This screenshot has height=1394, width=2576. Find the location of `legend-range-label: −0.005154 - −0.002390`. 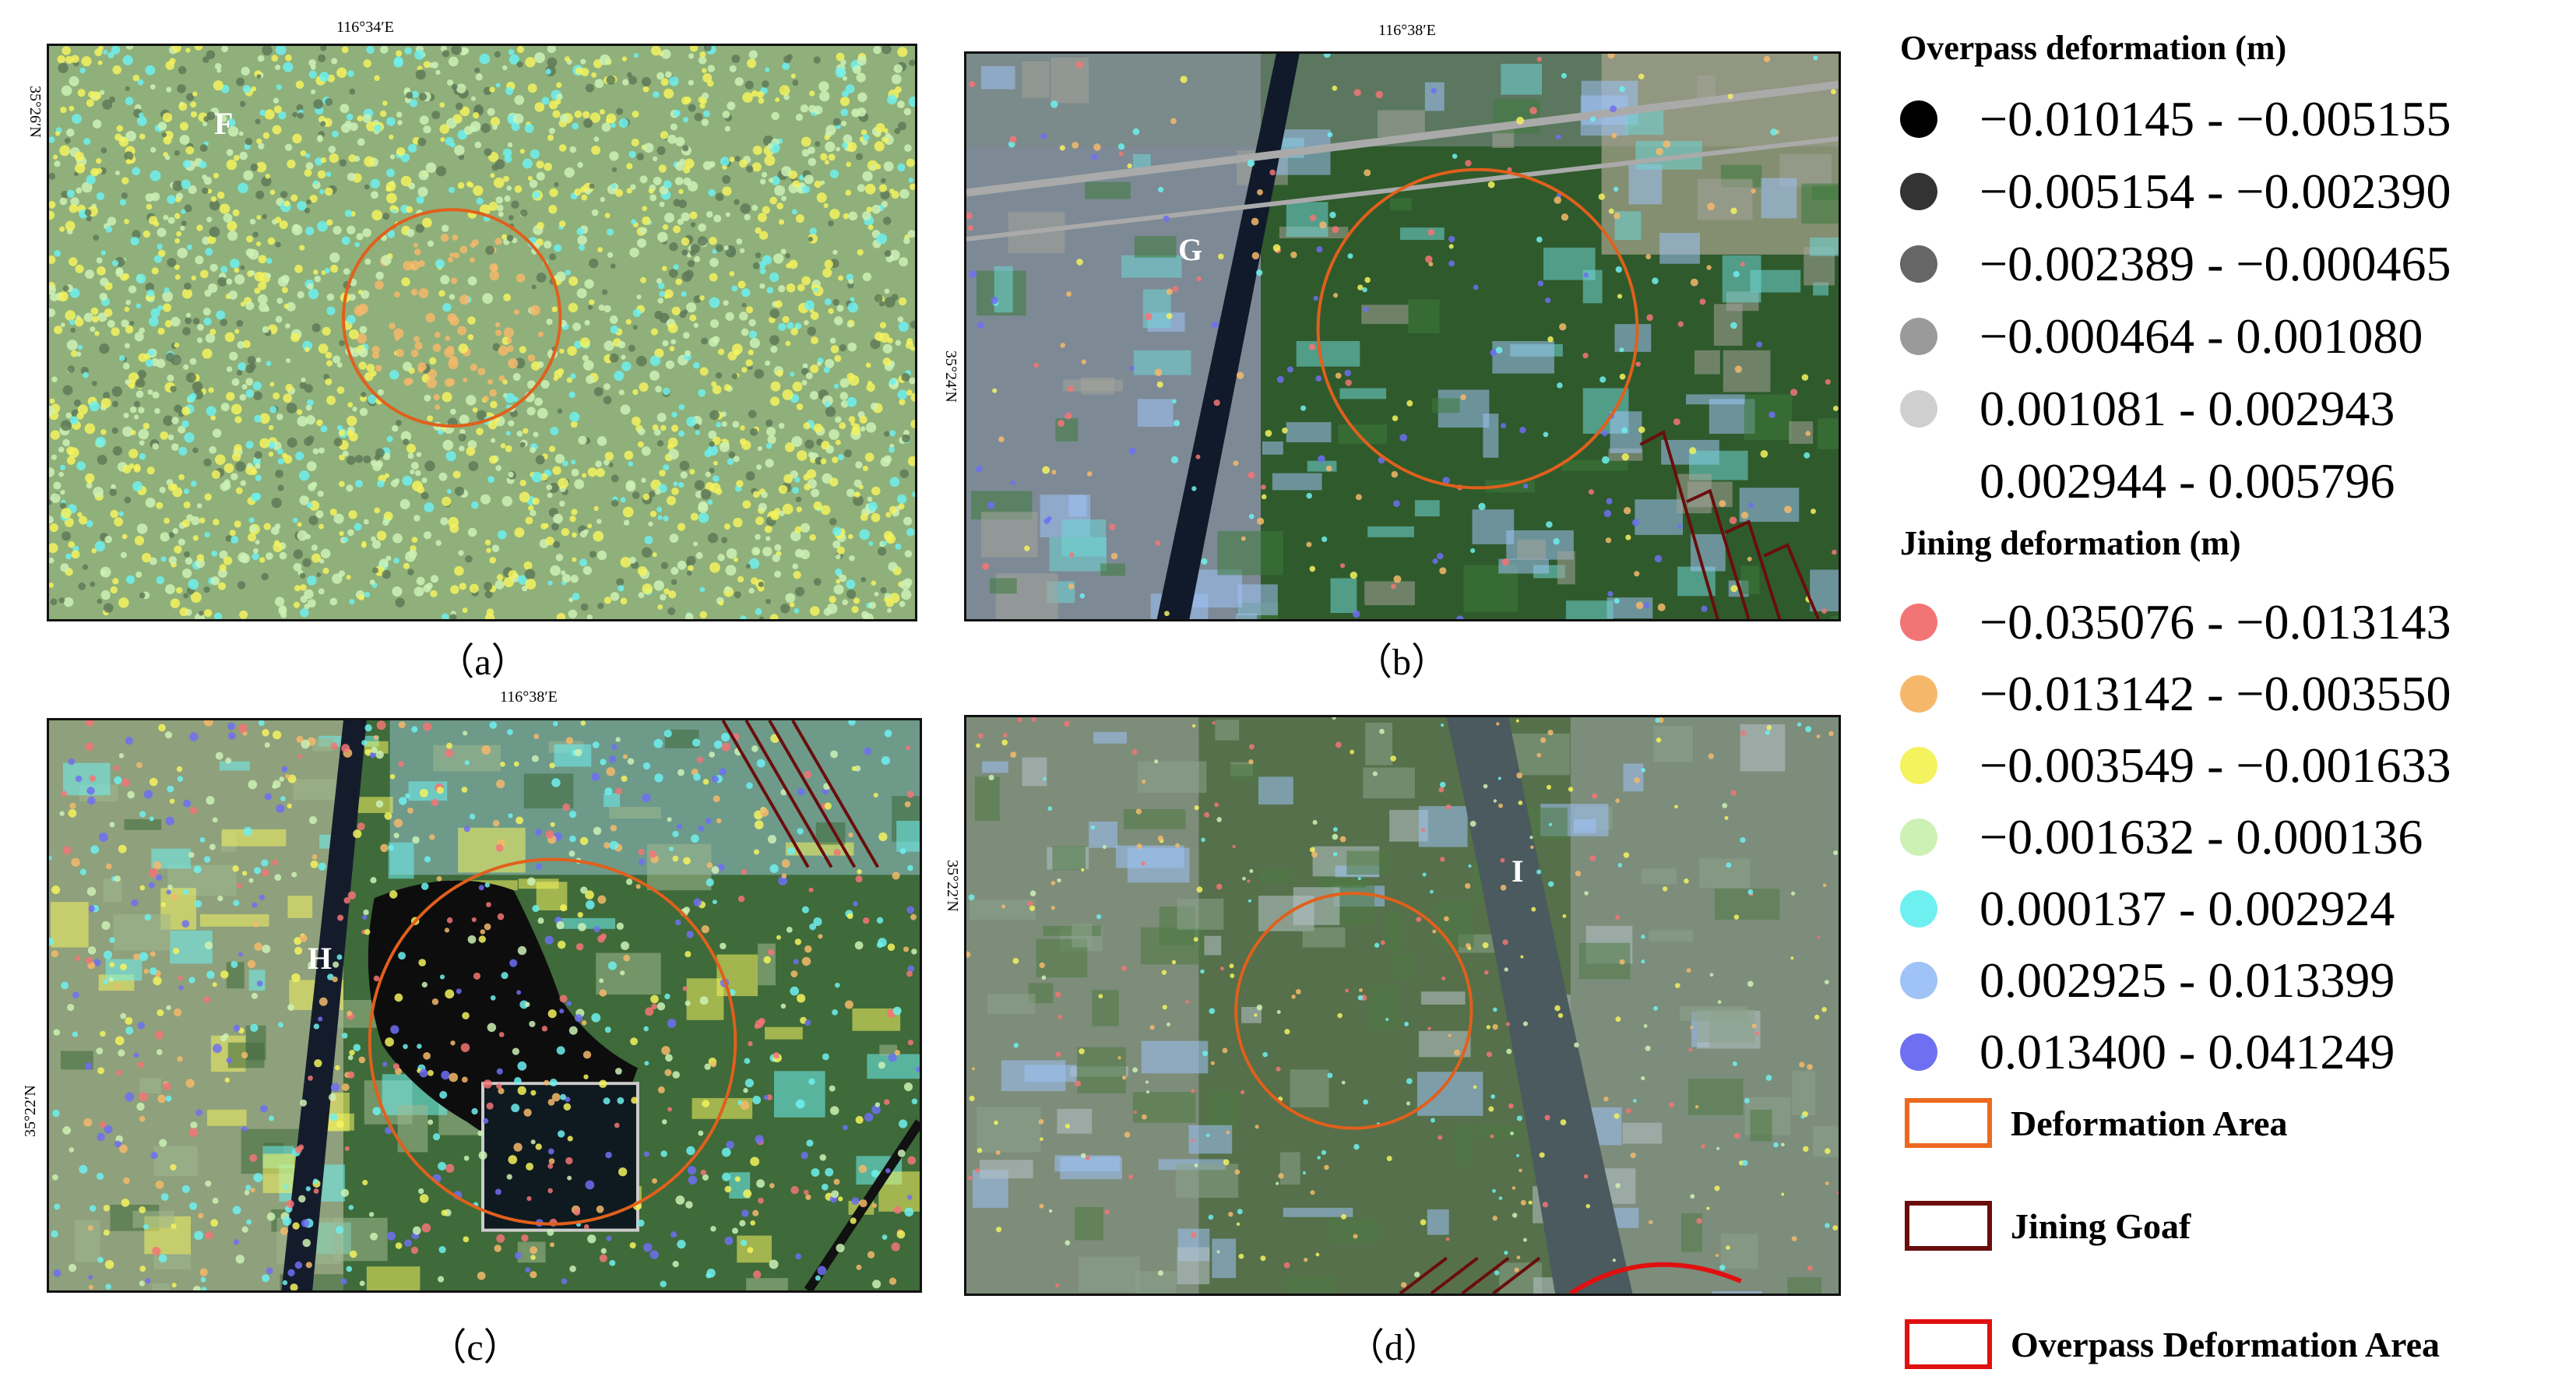

legend-range-label: −0.005154 - −0.002390 is located at coordinates (2215, 191).